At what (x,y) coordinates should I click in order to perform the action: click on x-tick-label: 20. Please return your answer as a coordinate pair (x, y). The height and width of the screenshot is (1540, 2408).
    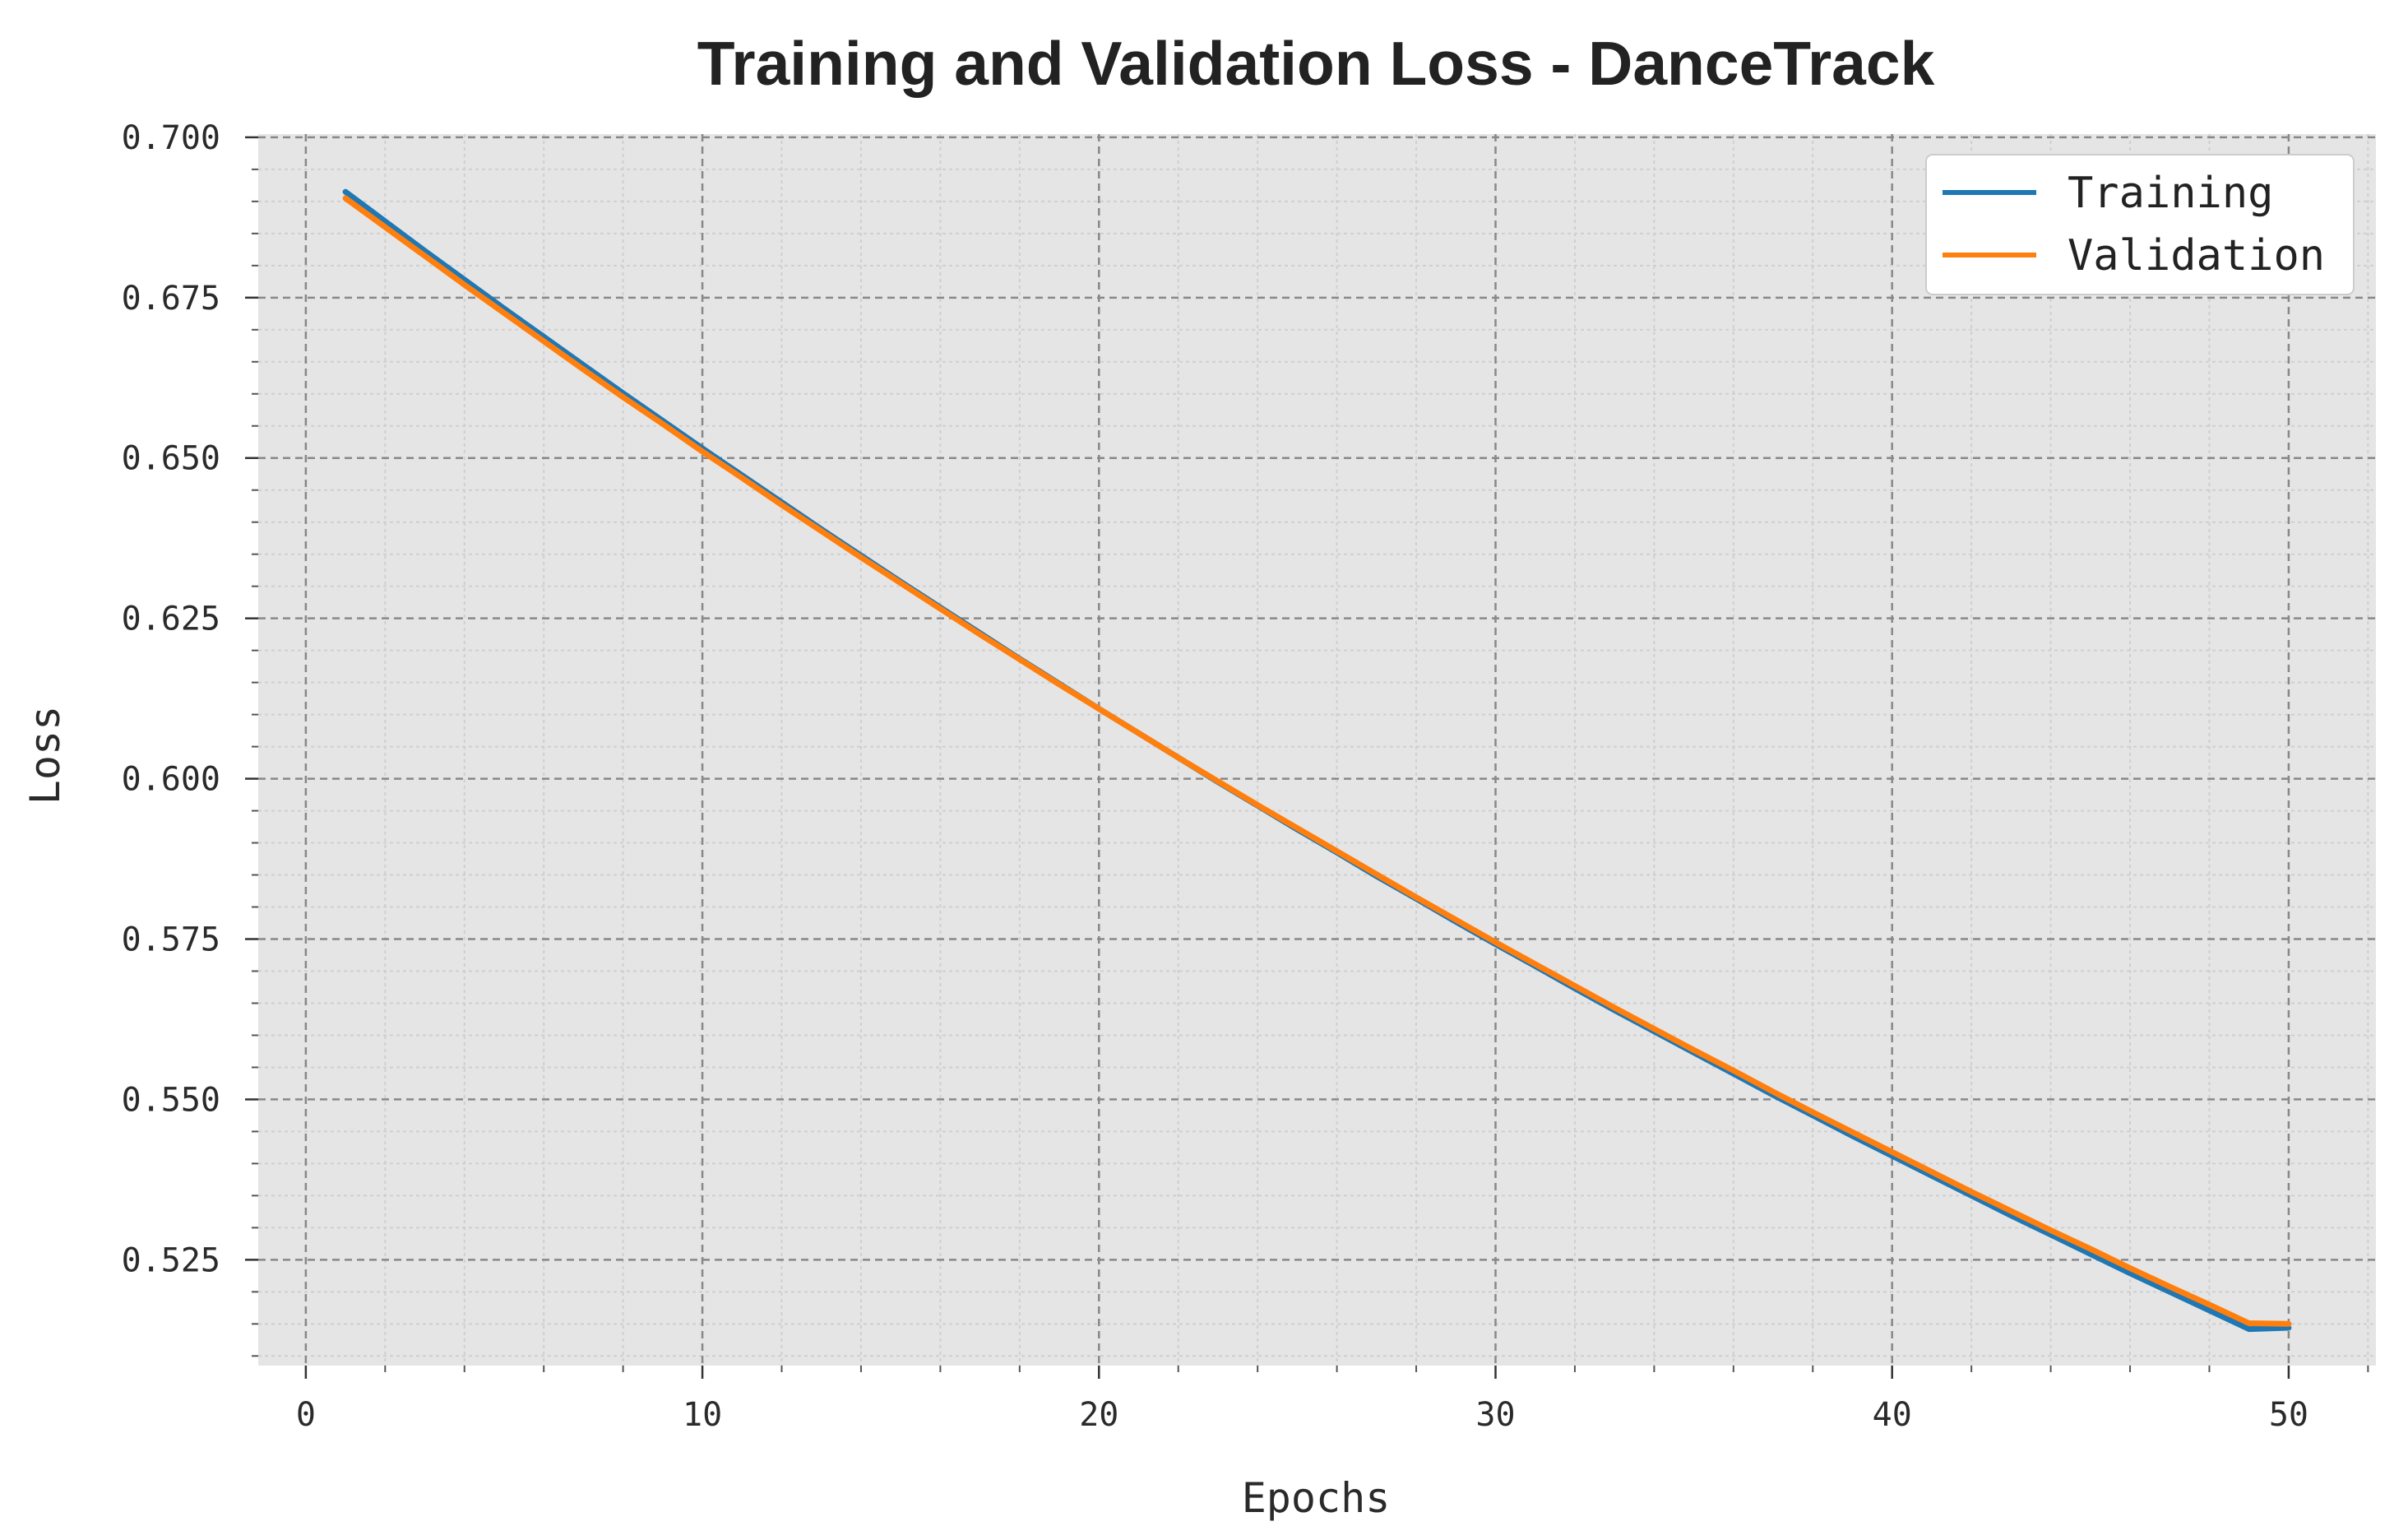
    Looking at the image, I should click on (1098, 1415).